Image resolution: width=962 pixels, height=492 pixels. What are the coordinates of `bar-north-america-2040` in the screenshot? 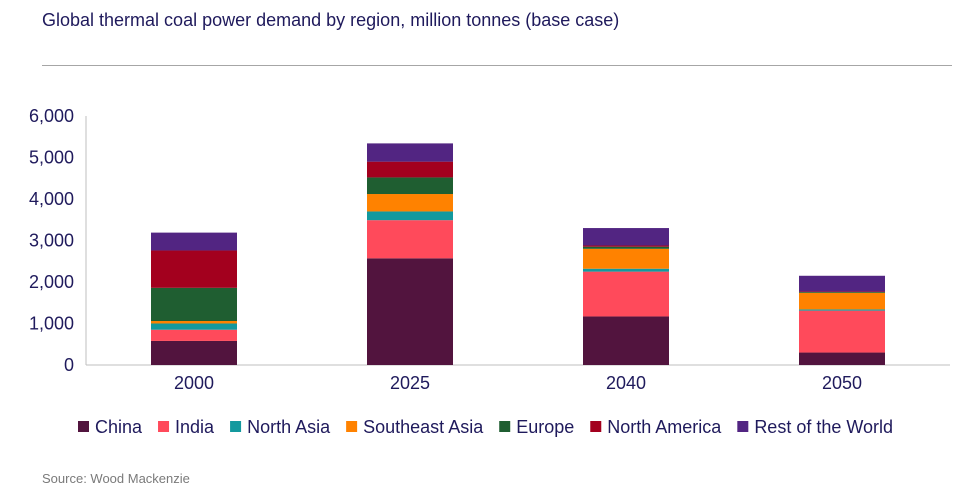 It's located at (626, 246).